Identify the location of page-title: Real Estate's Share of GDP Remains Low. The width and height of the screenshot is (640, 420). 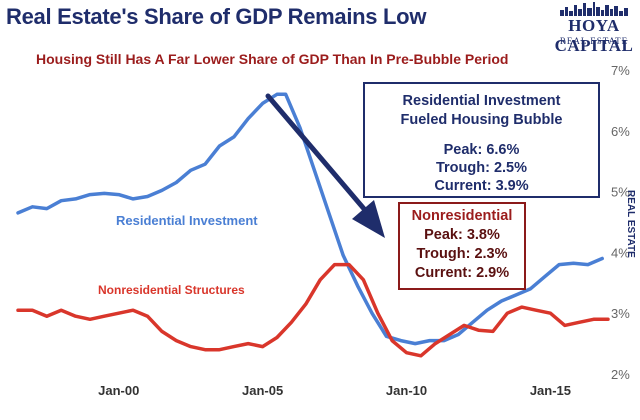
(216, 16).